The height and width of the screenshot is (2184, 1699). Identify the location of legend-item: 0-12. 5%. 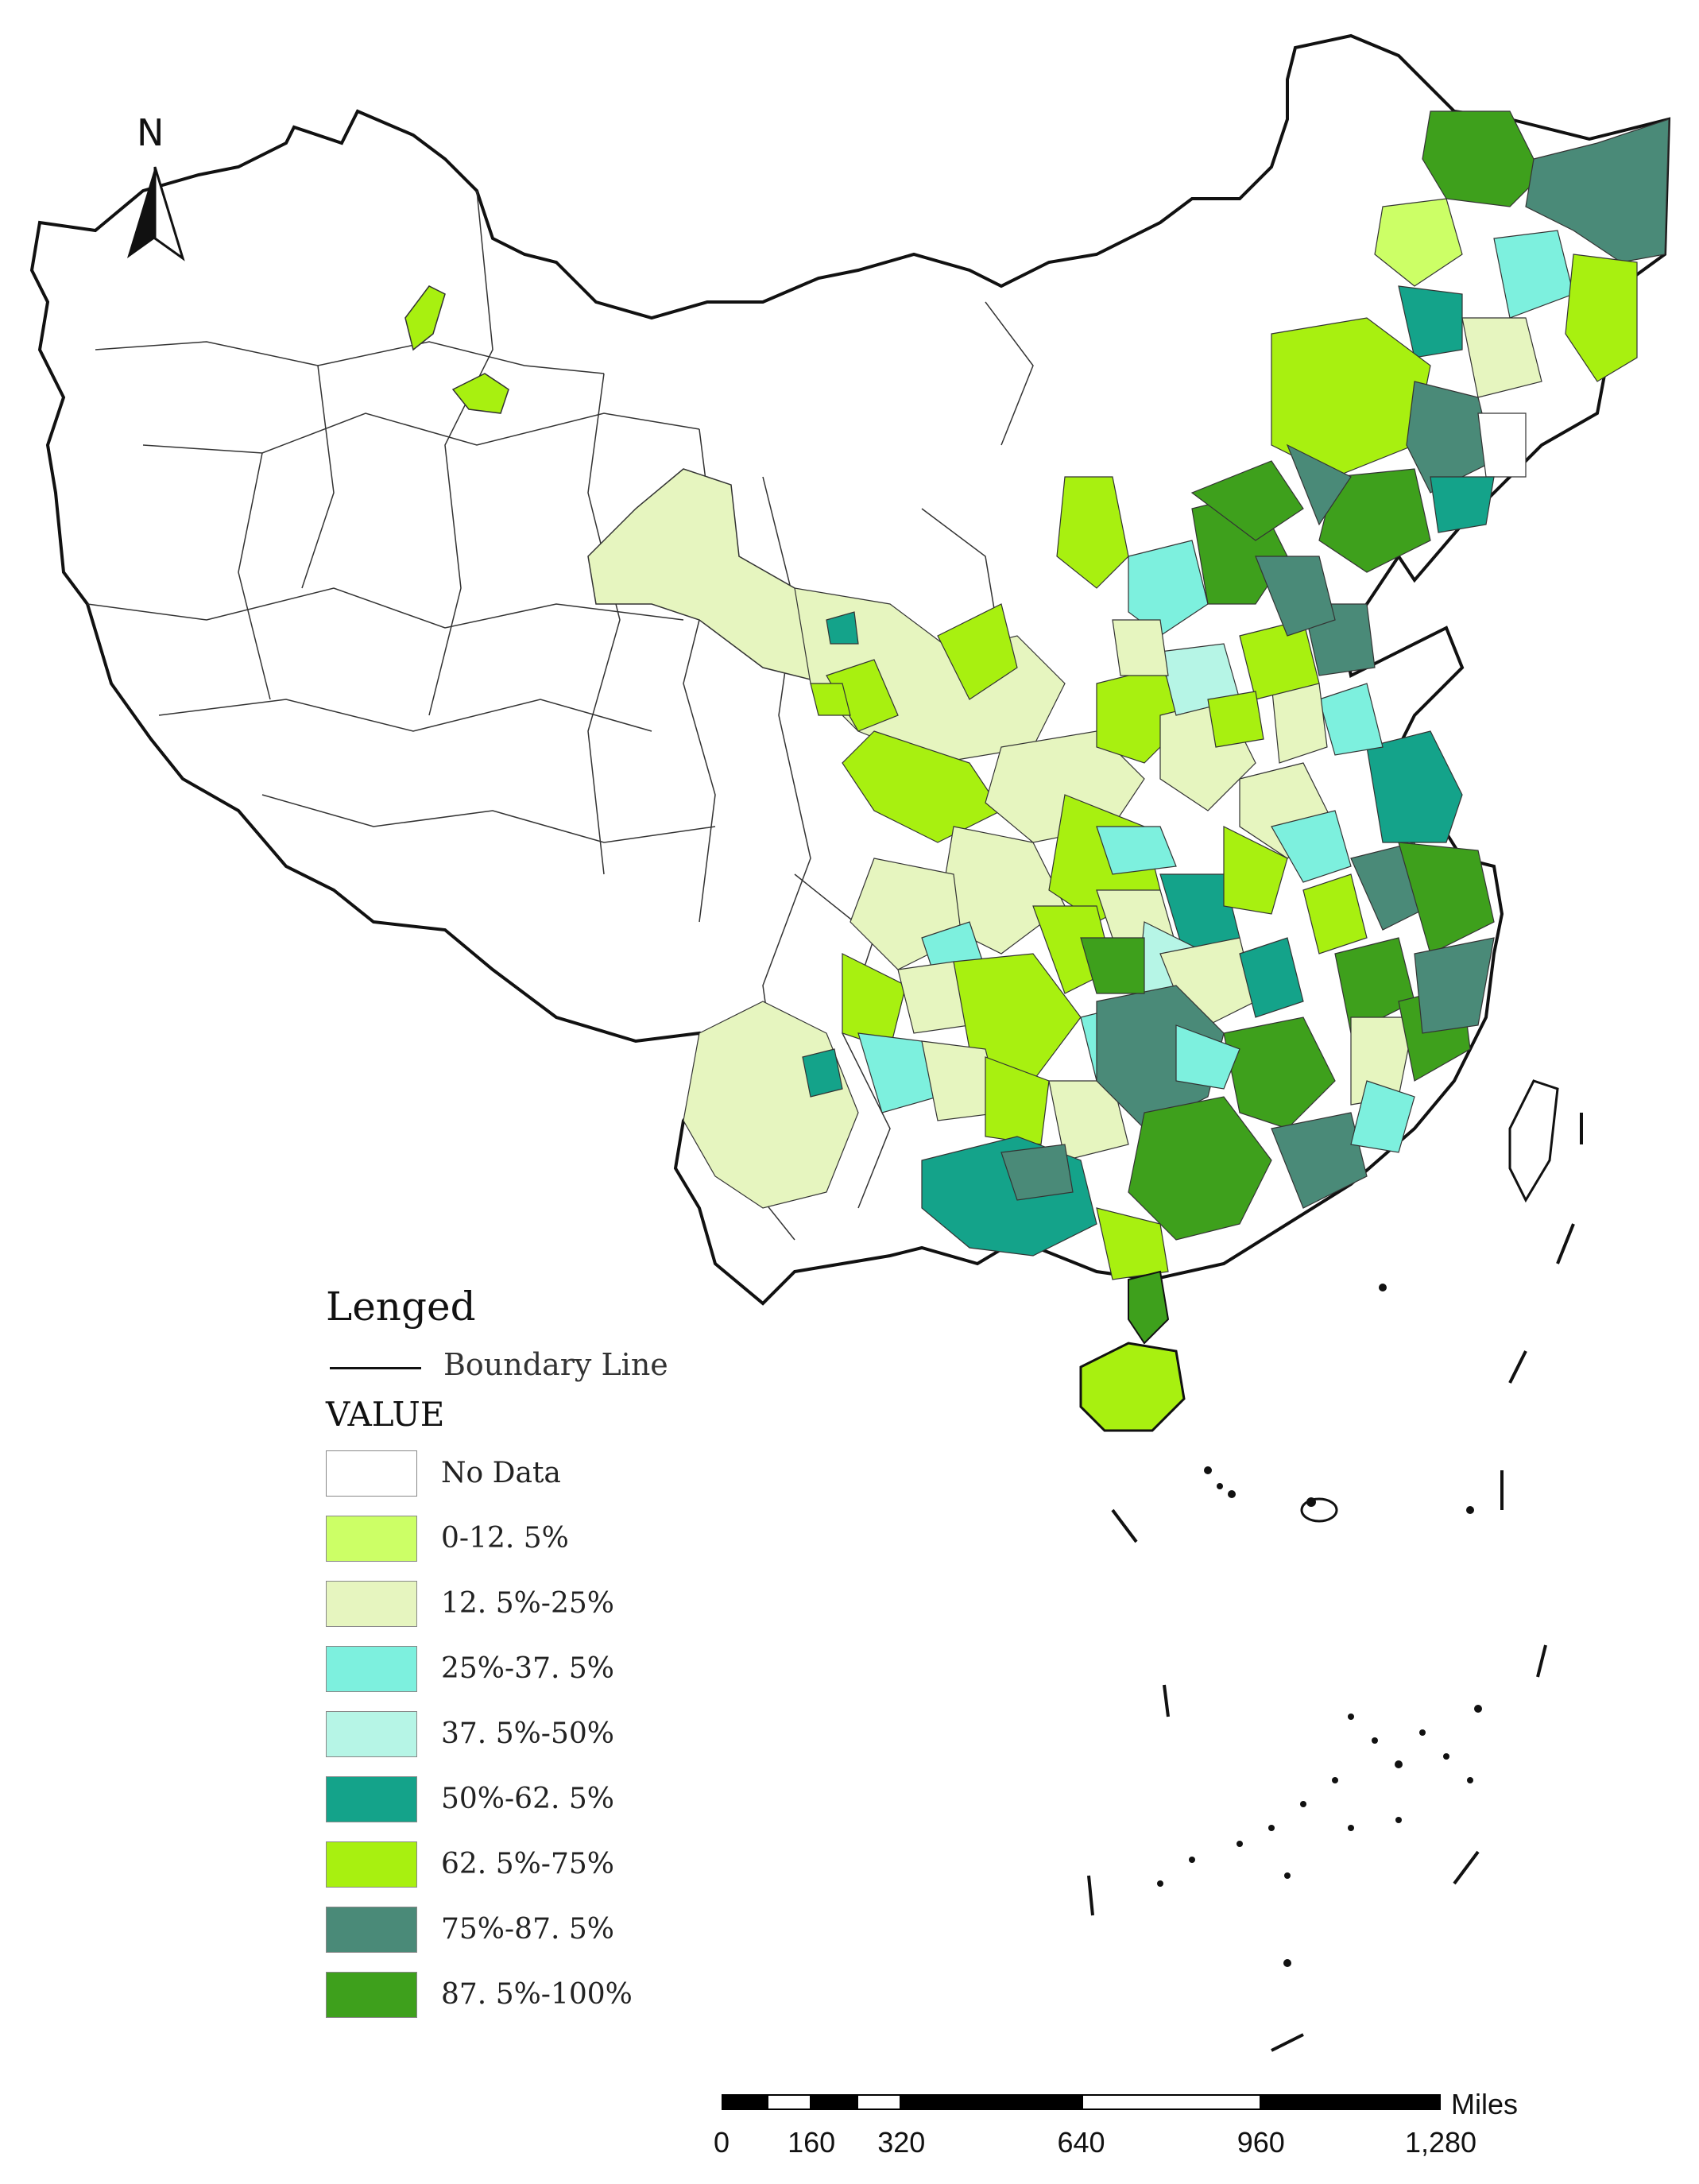
(565, 1540).